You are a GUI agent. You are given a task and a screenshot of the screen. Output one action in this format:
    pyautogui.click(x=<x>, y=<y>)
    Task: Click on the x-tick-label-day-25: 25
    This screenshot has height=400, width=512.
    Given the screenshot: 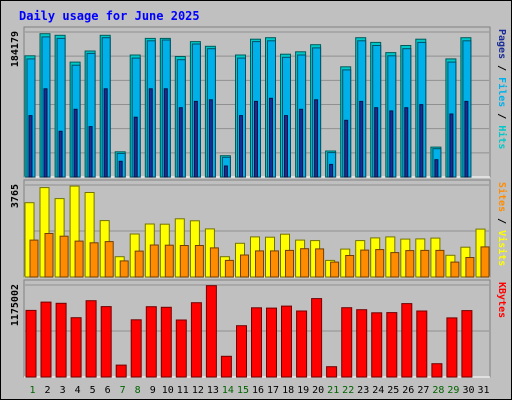 What is the action you would take?
    pyautogui.click(x=393, y=390)
    